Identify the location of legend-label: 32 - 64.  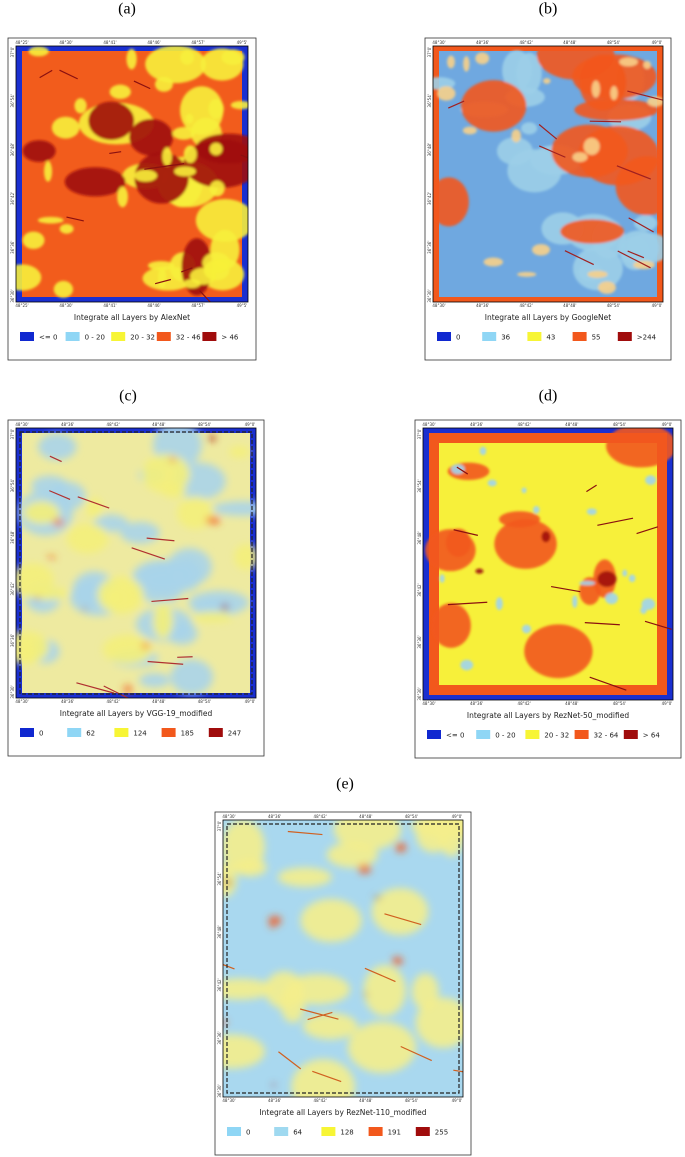
(606, 736).